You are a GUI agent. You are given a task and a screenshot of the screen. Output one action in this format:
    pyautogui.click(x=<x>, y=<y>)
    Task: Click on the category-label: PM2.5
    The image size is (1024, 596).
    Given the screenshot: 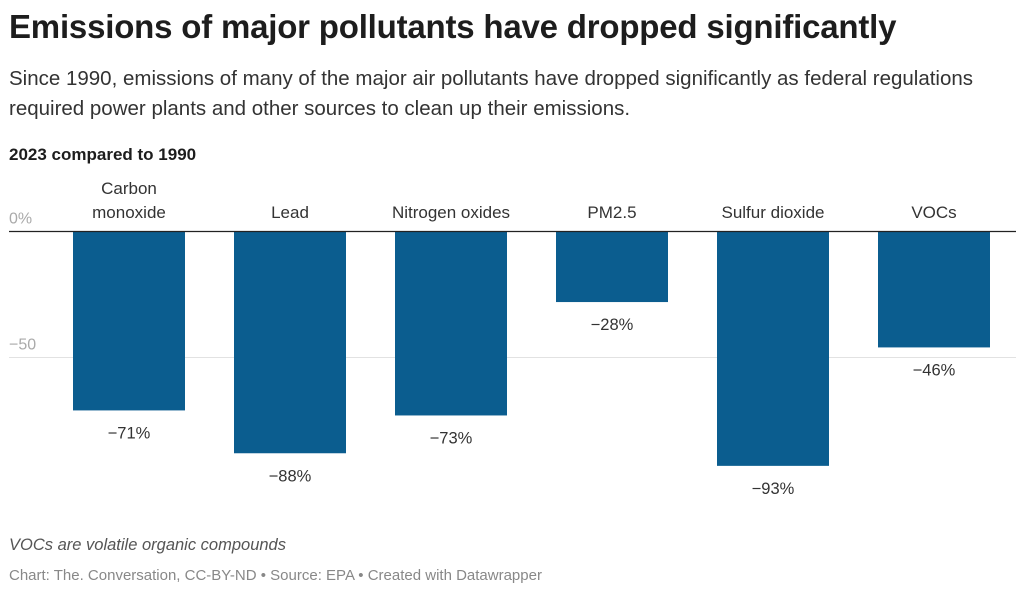 What is the action you would take?
    pyautogui.click(x=611, y=212)
    